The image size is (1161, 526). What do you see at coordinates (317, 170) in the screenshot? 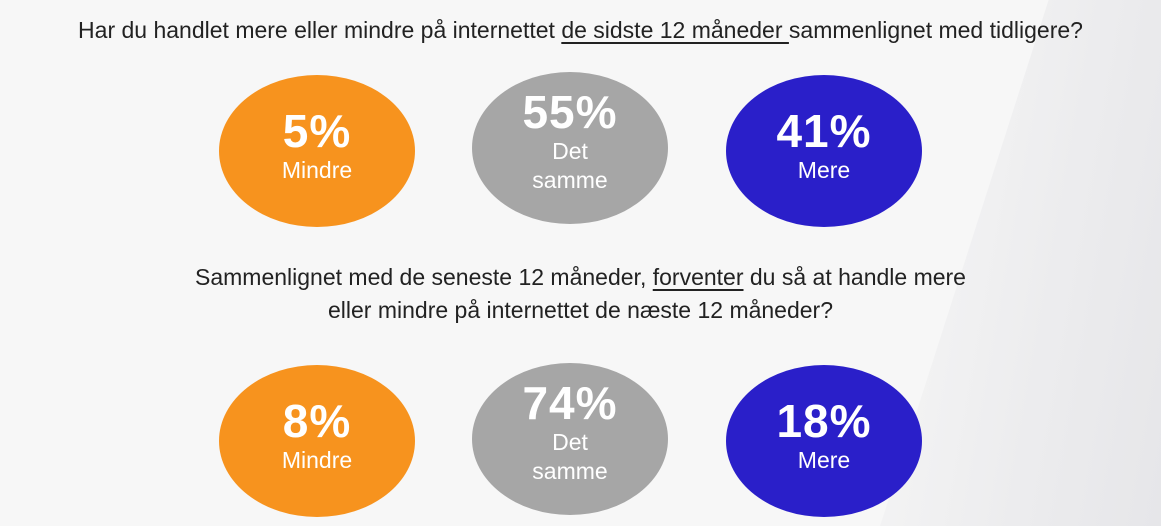
I see `q1-mindre-label: Mindre` at bounding box center [317, 170].